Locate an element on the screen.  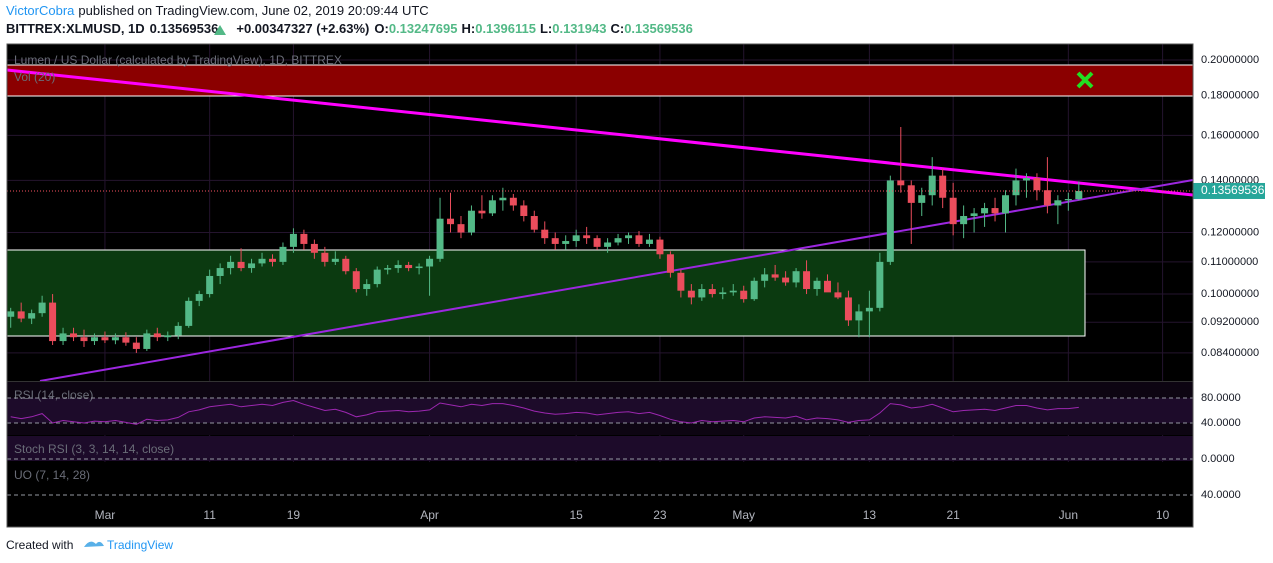
author: VictorCobra is located at coordinates (40, 10).